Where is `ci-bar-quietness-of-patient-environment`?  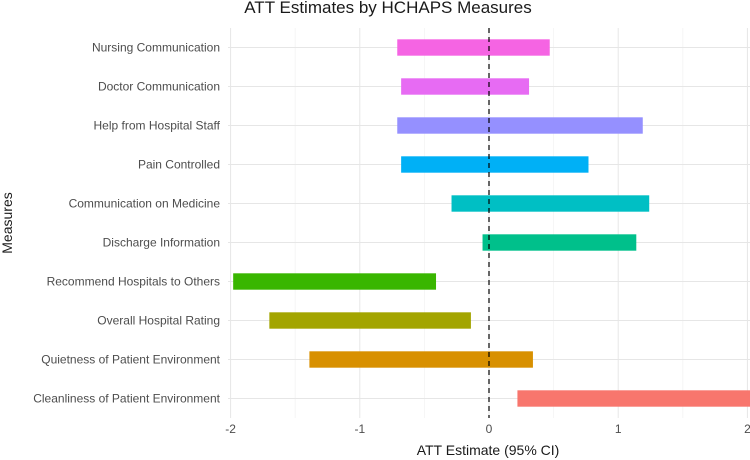 ci-bar-quietness-of-patient-environment is located at coordinates (421, 359).